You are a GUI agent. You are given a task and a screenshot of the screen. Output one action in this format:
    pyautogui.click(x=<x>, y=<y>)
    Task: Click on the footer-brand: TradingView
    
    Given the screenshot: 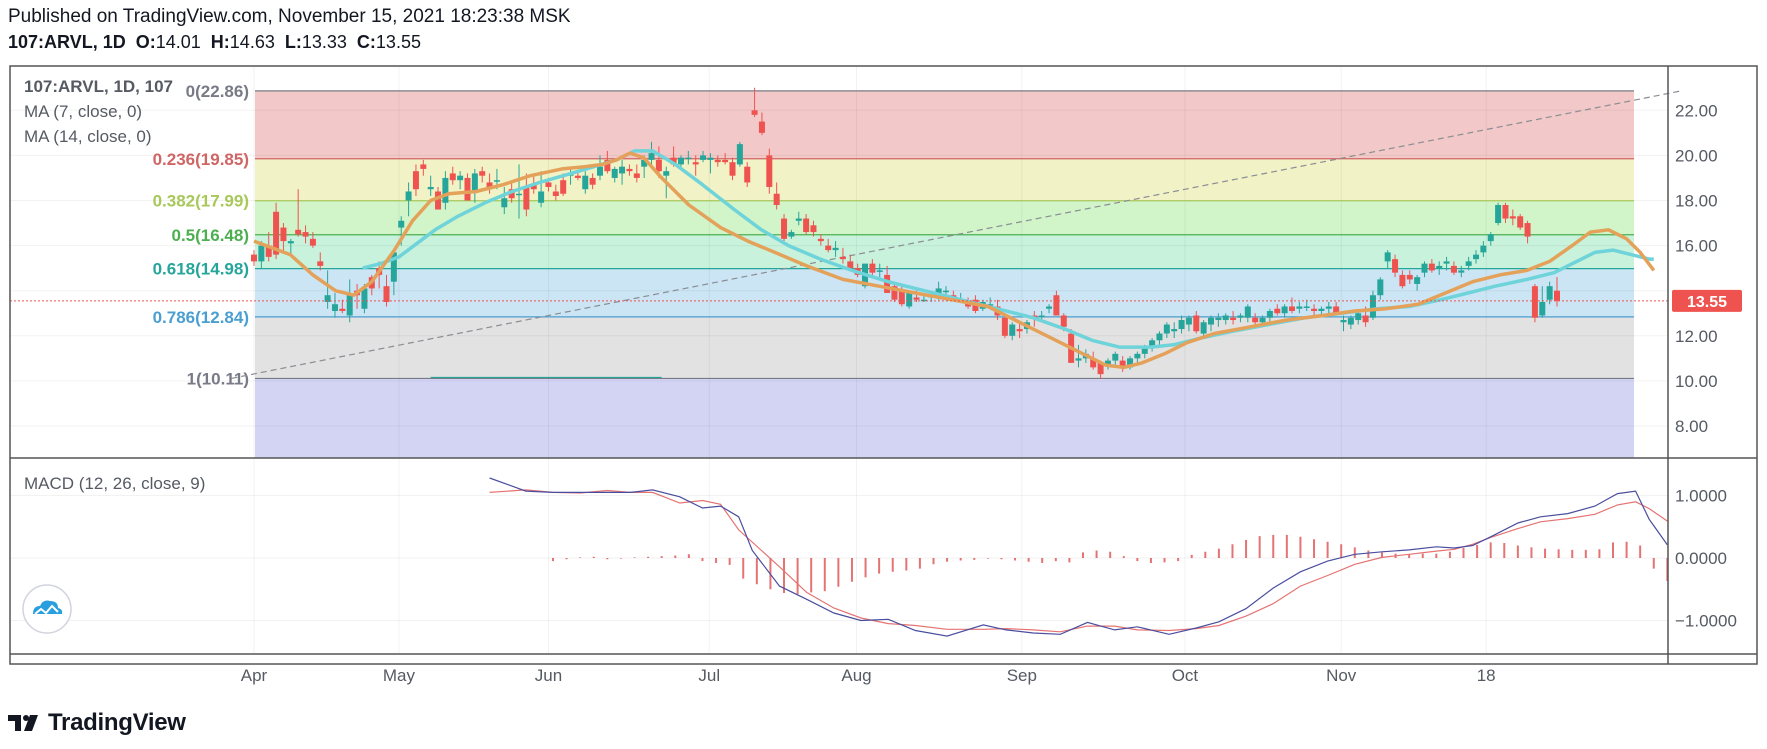 What is the action you would take?
    pyautogui.click(x=97, y=723)
    